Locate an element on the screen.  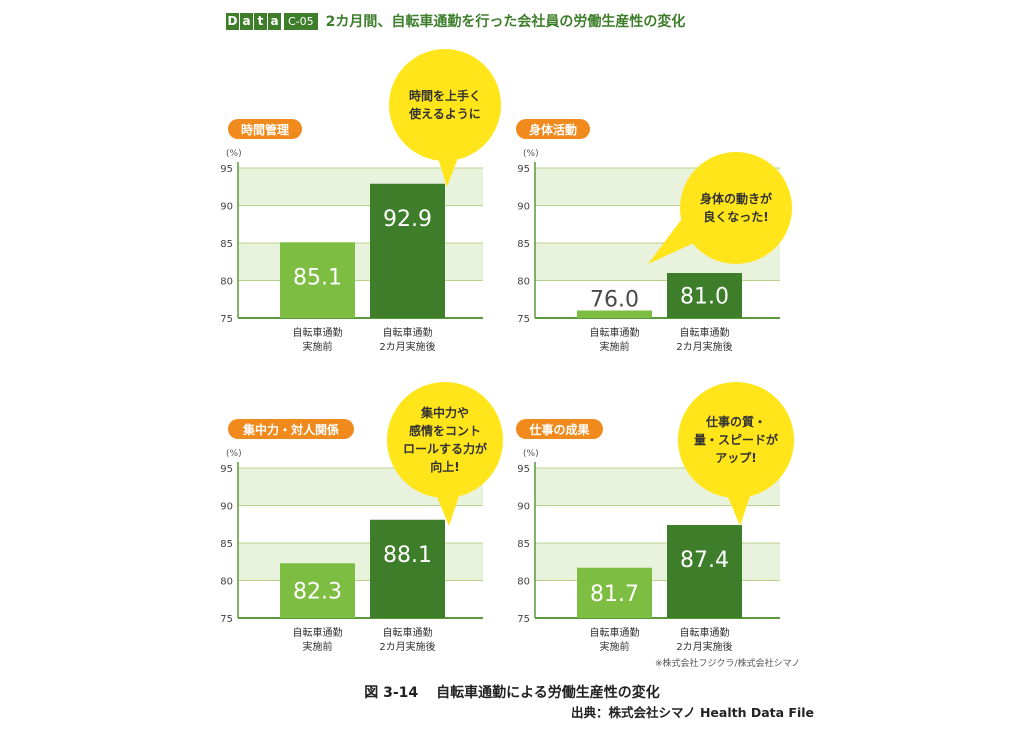
chart-title: 身体活動 is located at coordinates (553, 129).